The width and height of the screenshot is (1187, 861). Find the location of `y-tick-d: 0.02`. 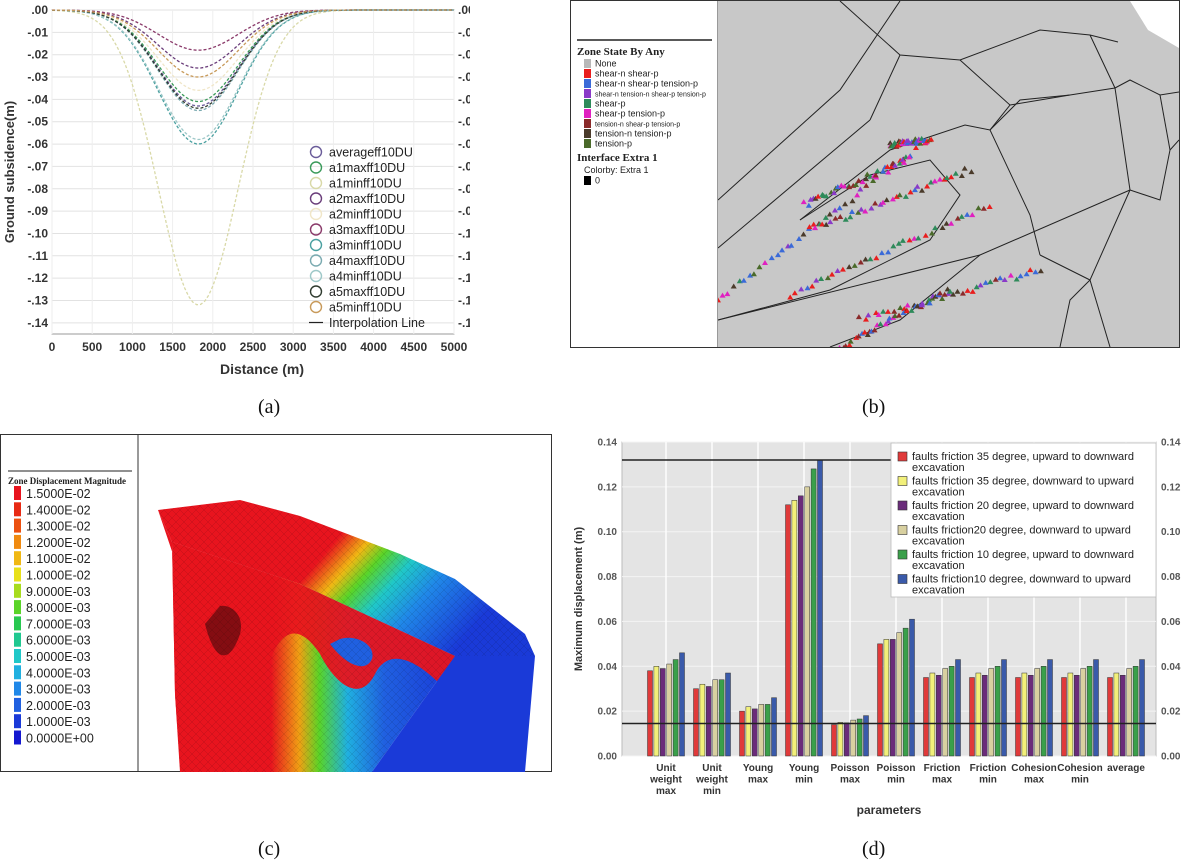

y-tick-d: 0.02 is located at coordinates (608, 712).